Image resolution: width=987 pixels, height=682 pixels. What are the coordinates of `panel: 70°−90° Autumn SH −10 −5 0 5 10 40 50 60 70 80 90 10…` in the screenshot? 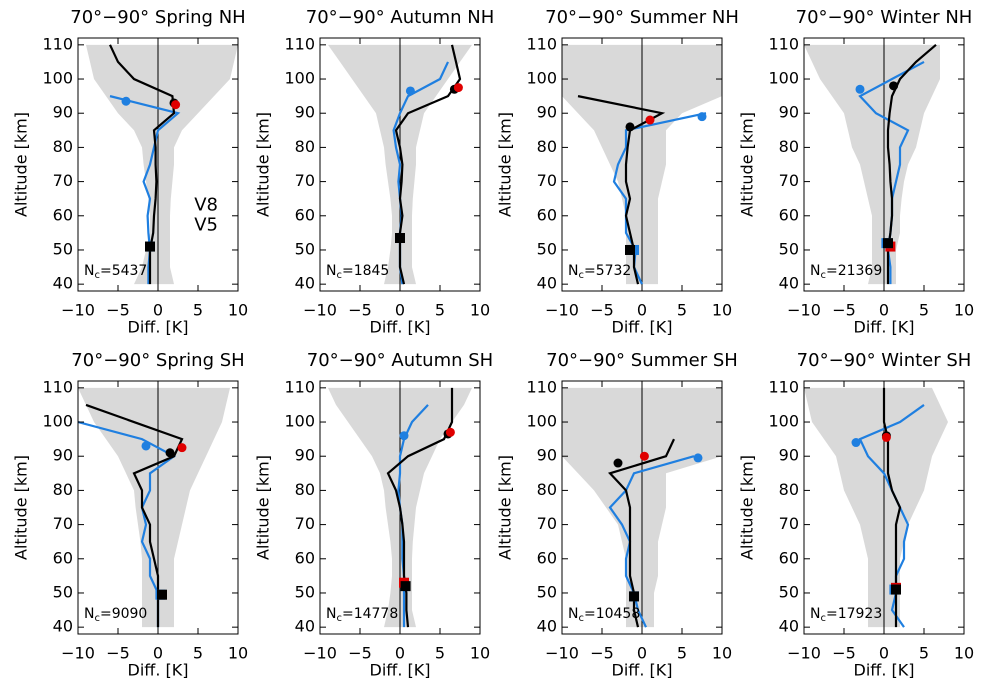 It's located at (374, 515).